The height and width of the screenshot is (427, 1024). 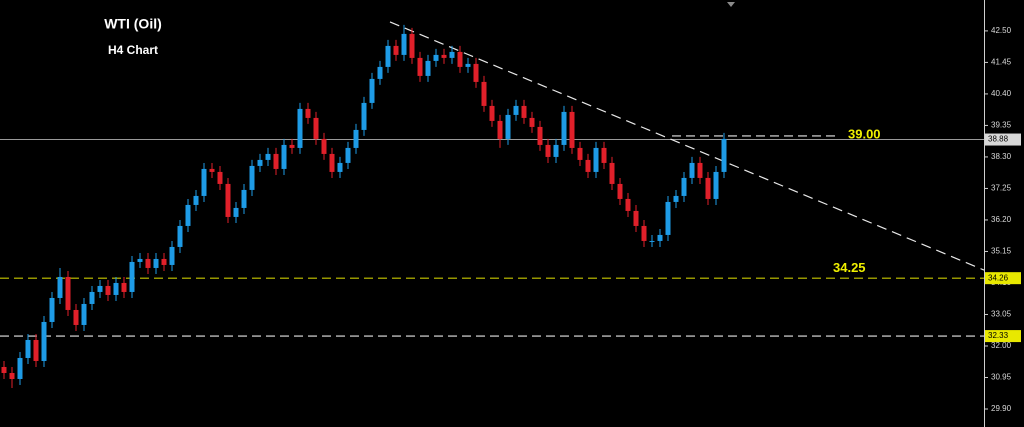 What do you see at coordinates (1001, 219) in the screenshot?
I see `y-tick-label: 36.20` at bounding box center [1001, 219].